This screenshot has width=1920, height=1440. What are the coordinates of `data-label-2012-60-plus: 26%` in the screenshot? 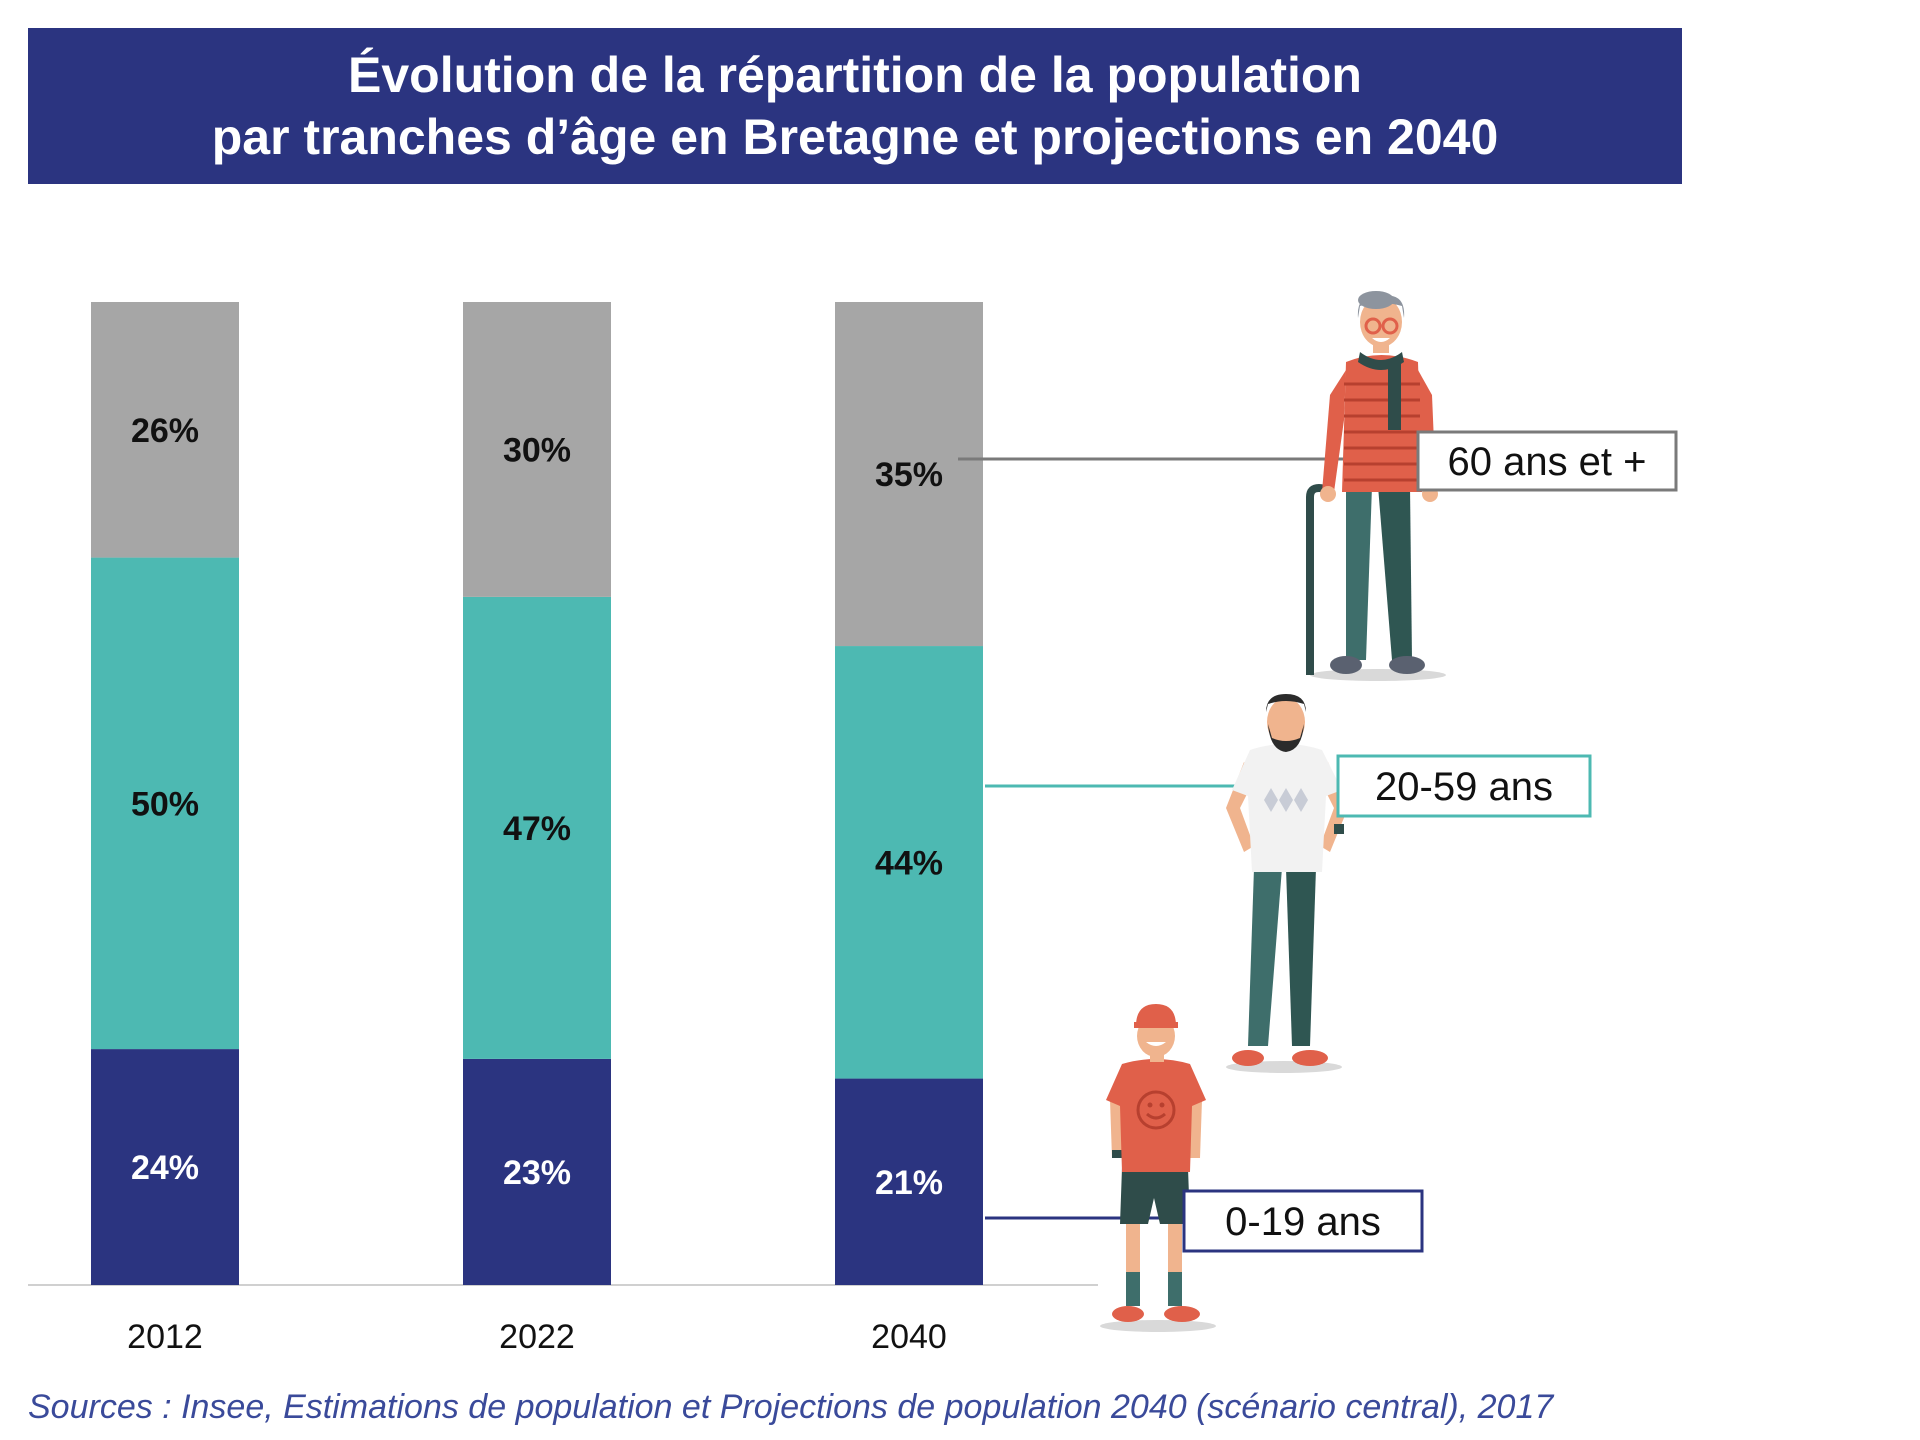 It's located at (165, 431).